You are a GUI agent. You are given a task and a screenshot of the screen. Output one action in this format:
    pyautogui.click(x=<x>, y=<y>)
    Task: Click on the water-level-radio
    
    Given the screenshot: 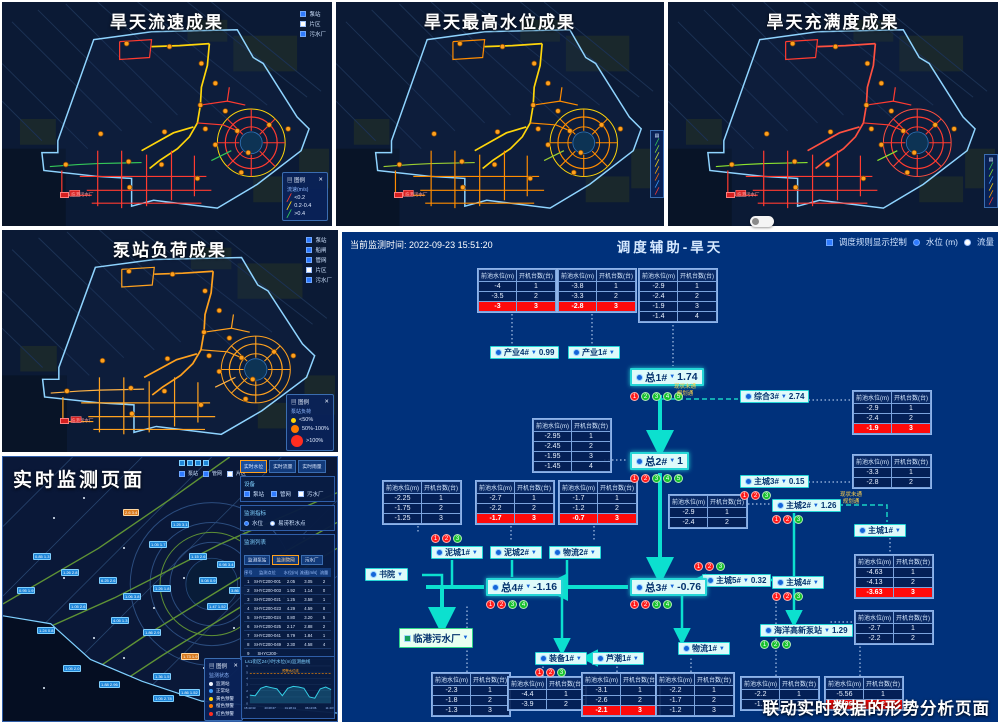 What is the action you would take?
    pyautogui.click(x=916, y=242)
    